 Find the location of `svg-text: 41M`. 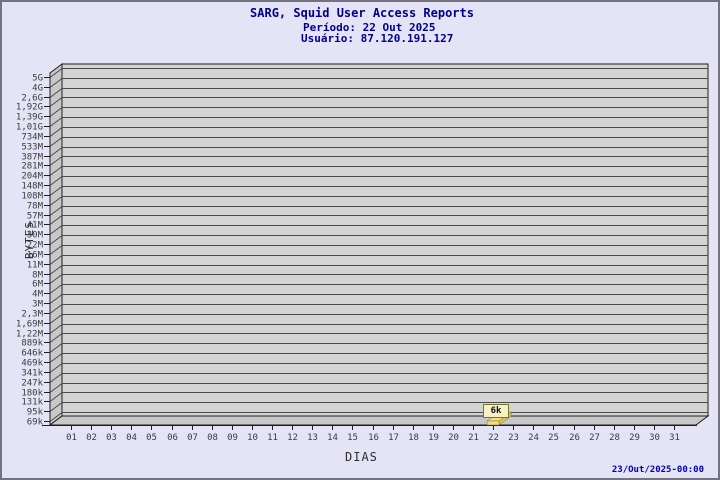

svg-text: 41M is located at coordinates (35, 226).